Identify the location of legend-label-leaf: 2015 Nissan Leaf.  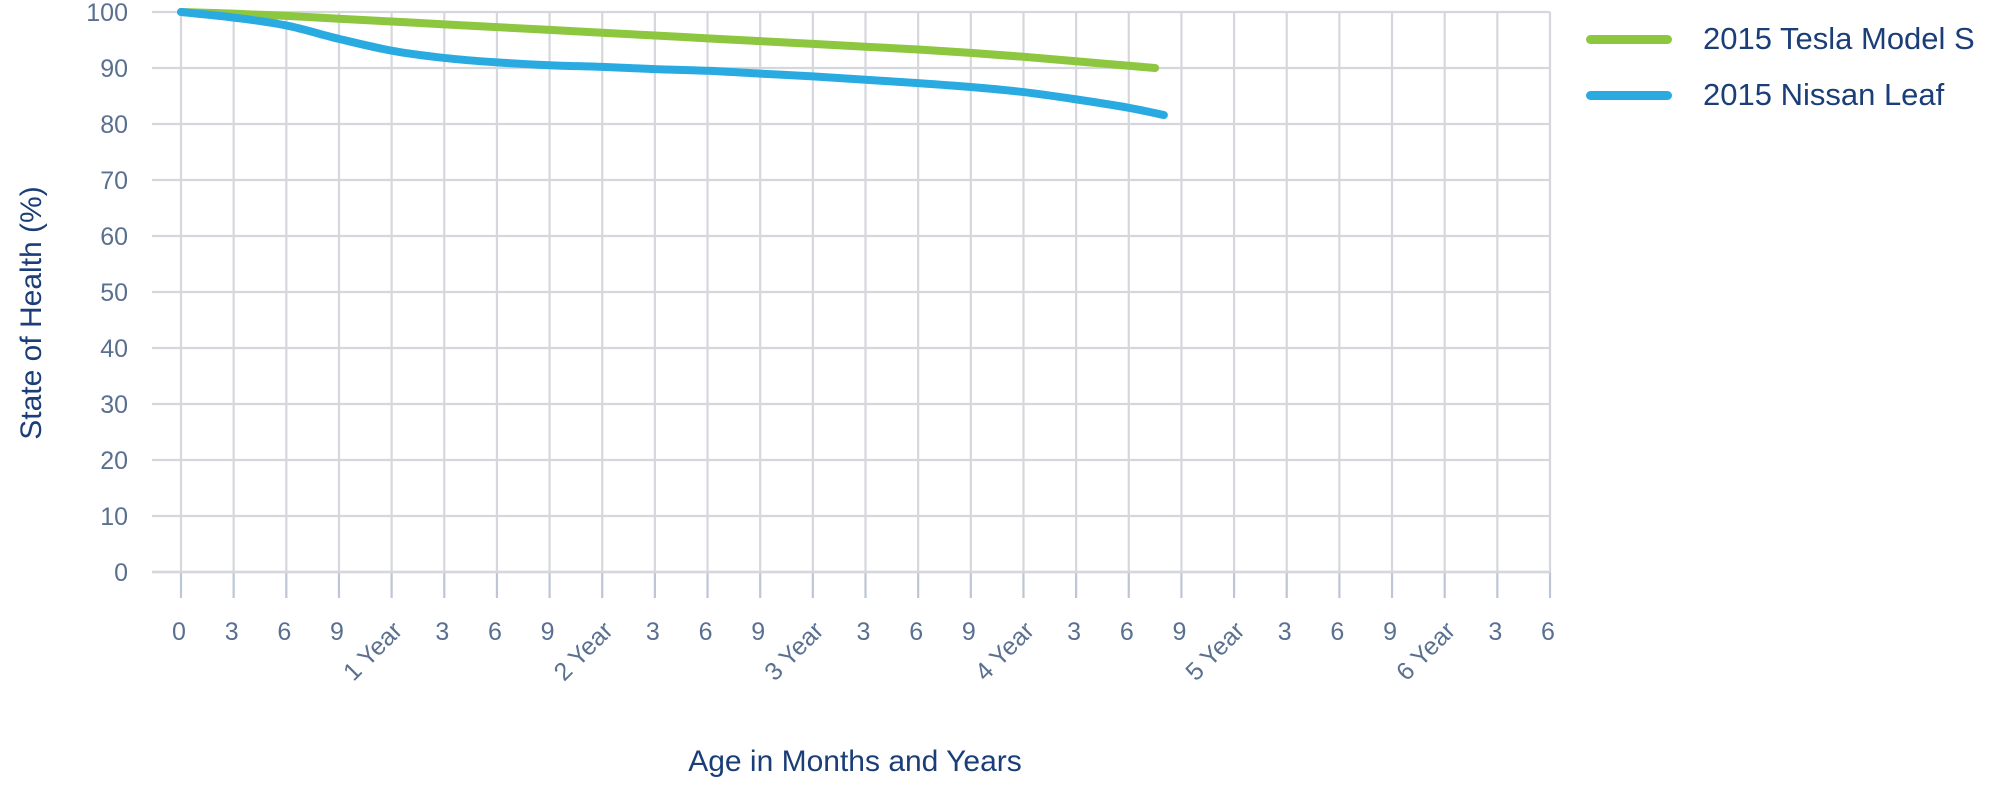
(1824, 94).